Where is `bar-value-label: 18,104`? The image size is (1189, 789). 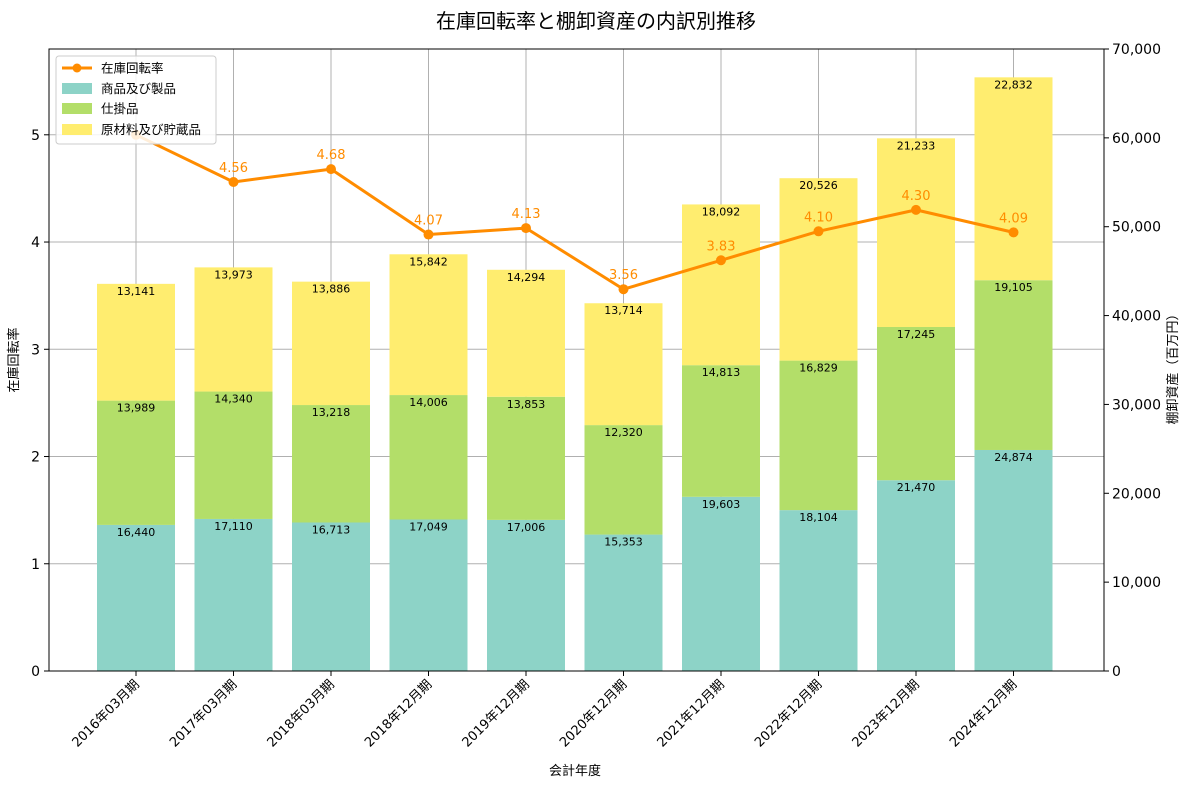 bar-value-label: 18,104 is located at coordinates (818, 517).